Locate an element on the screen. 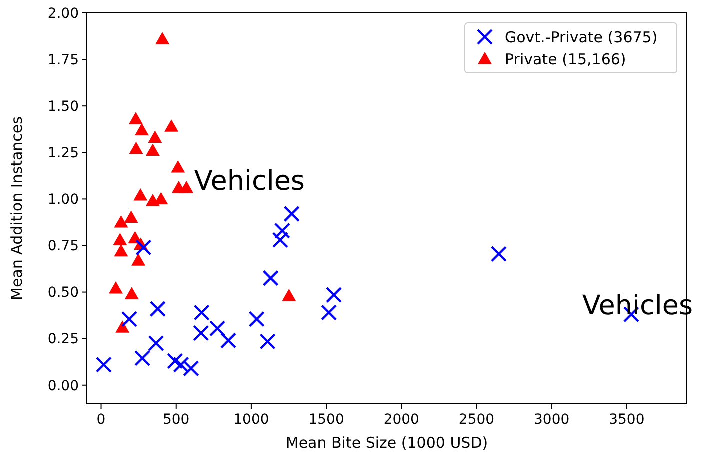 The image size is (714, 458). y-tick-label: 1.00 is located at coordinates (63, 200).